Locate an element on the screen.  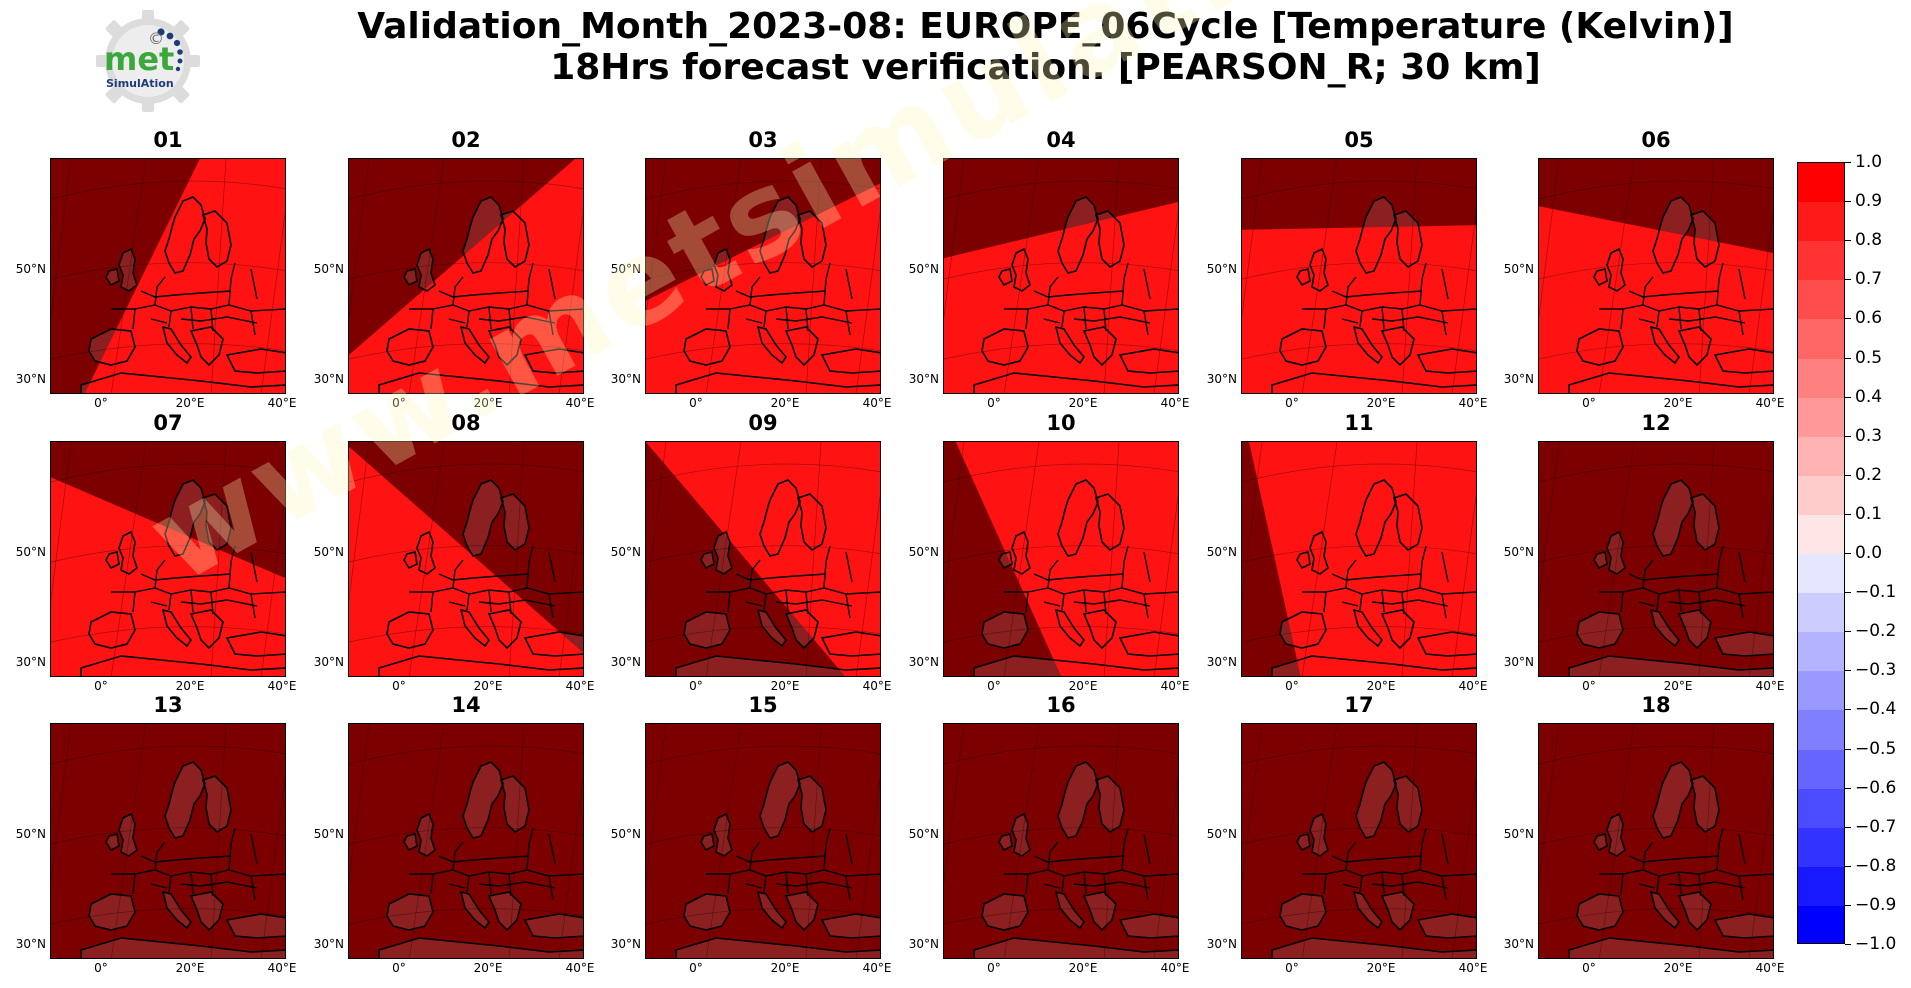
latitude-label: 30°N is located at coordinates (923, 379).